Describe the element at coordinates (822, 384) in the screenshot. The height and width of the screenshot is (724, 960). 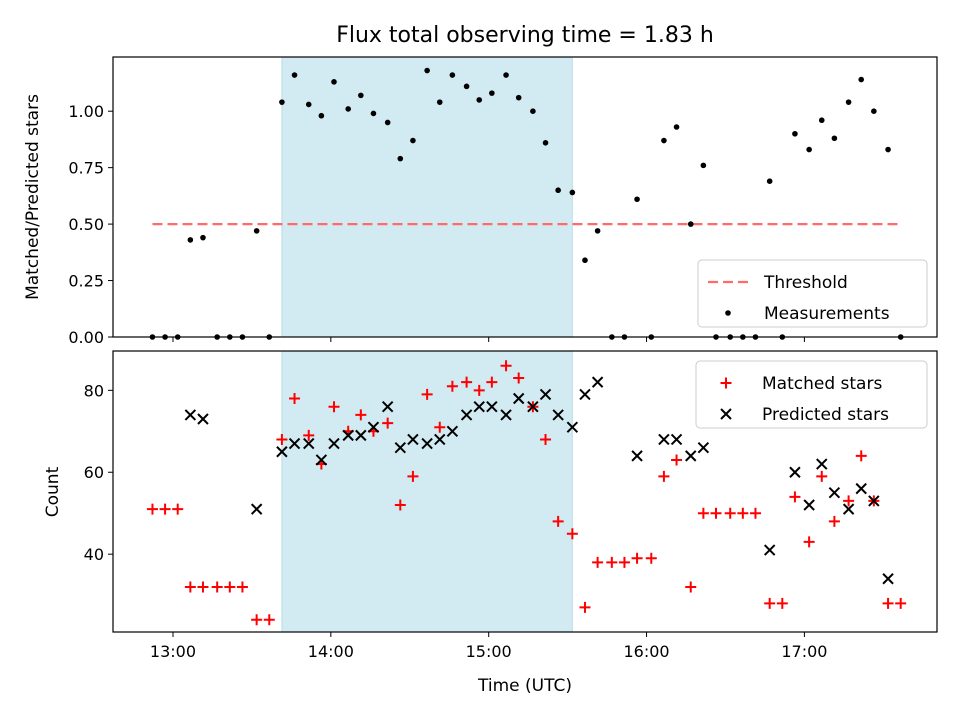
I see `bottom-legend-label: Matched stars` at that location.